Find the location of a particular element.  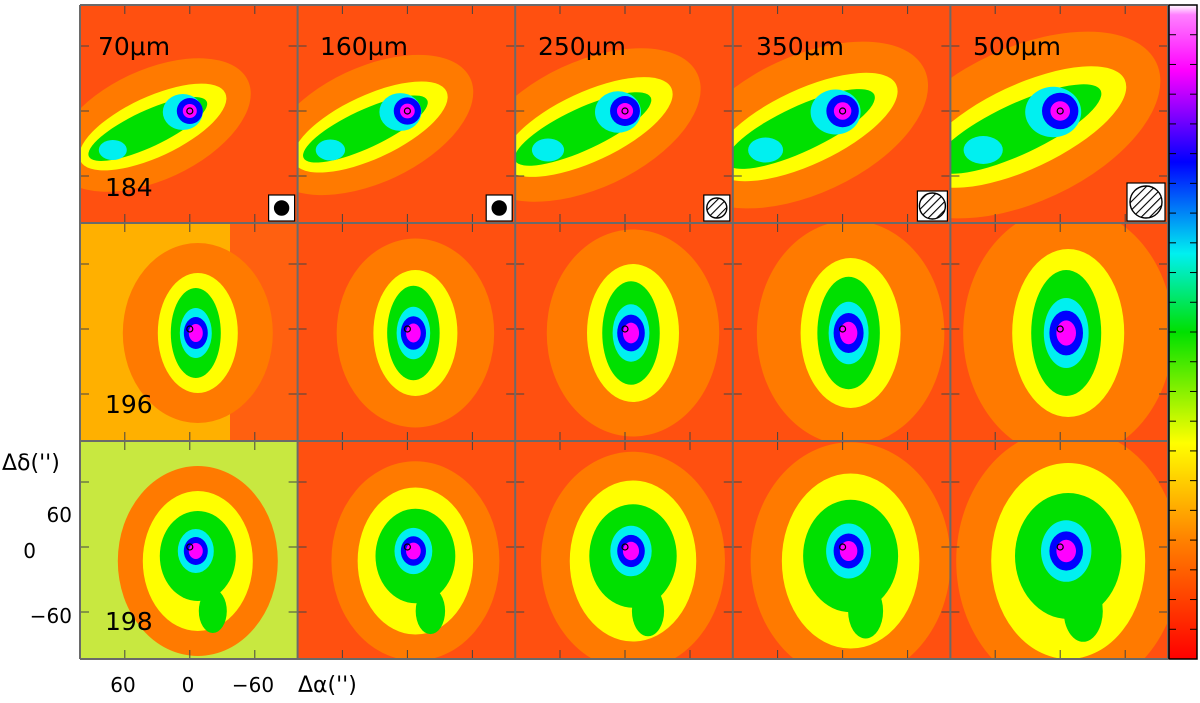

map-panel-r1-c0 is located at coordinates (189, 332).